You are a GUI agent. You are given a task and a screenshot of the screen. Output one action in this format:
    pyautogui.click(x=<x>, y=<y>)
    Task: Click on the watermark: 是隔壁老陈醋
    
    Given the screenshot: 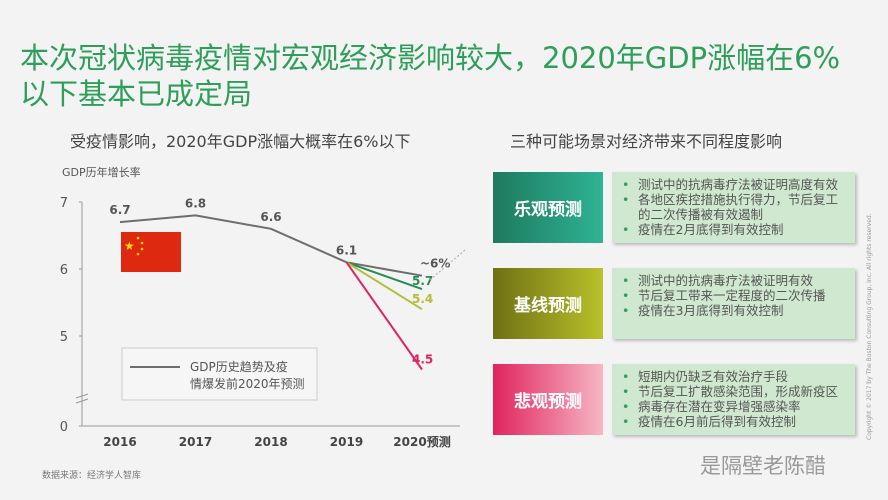 What is the action you would take?
    pyautogui.click(x=763, y=466)
    